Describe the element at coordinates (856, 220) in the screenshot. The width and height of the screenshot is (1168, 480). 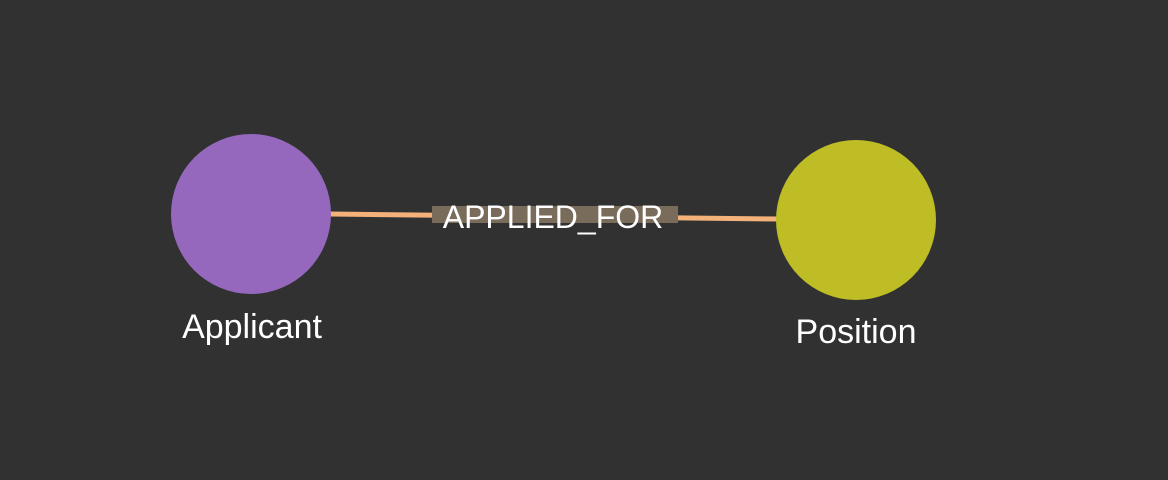
I see `node-circle-position` at that location.